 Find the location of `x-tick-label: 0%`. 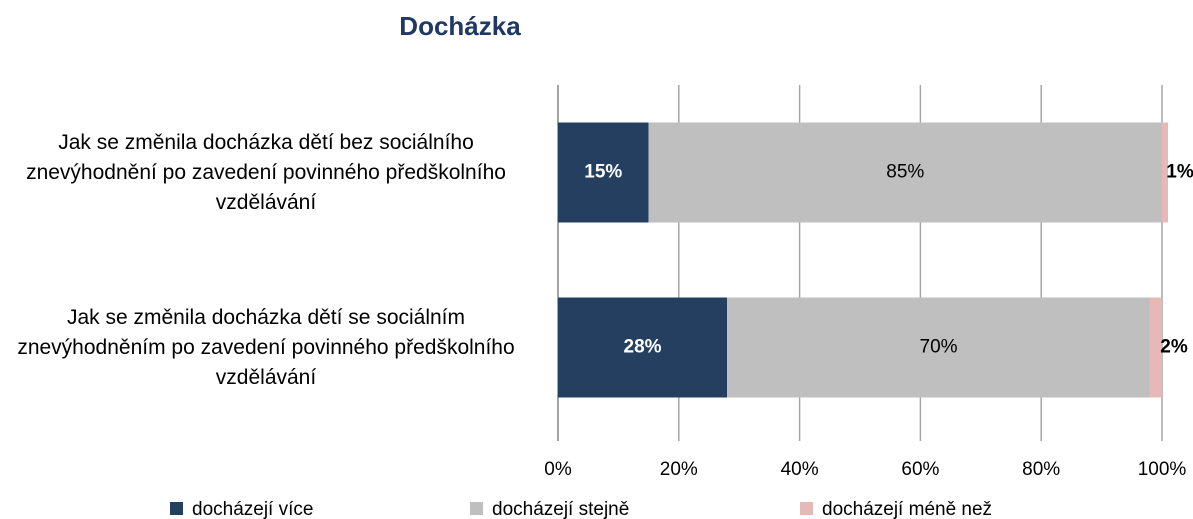

x-tick-label: 0% is located at coordinates (558, 469).